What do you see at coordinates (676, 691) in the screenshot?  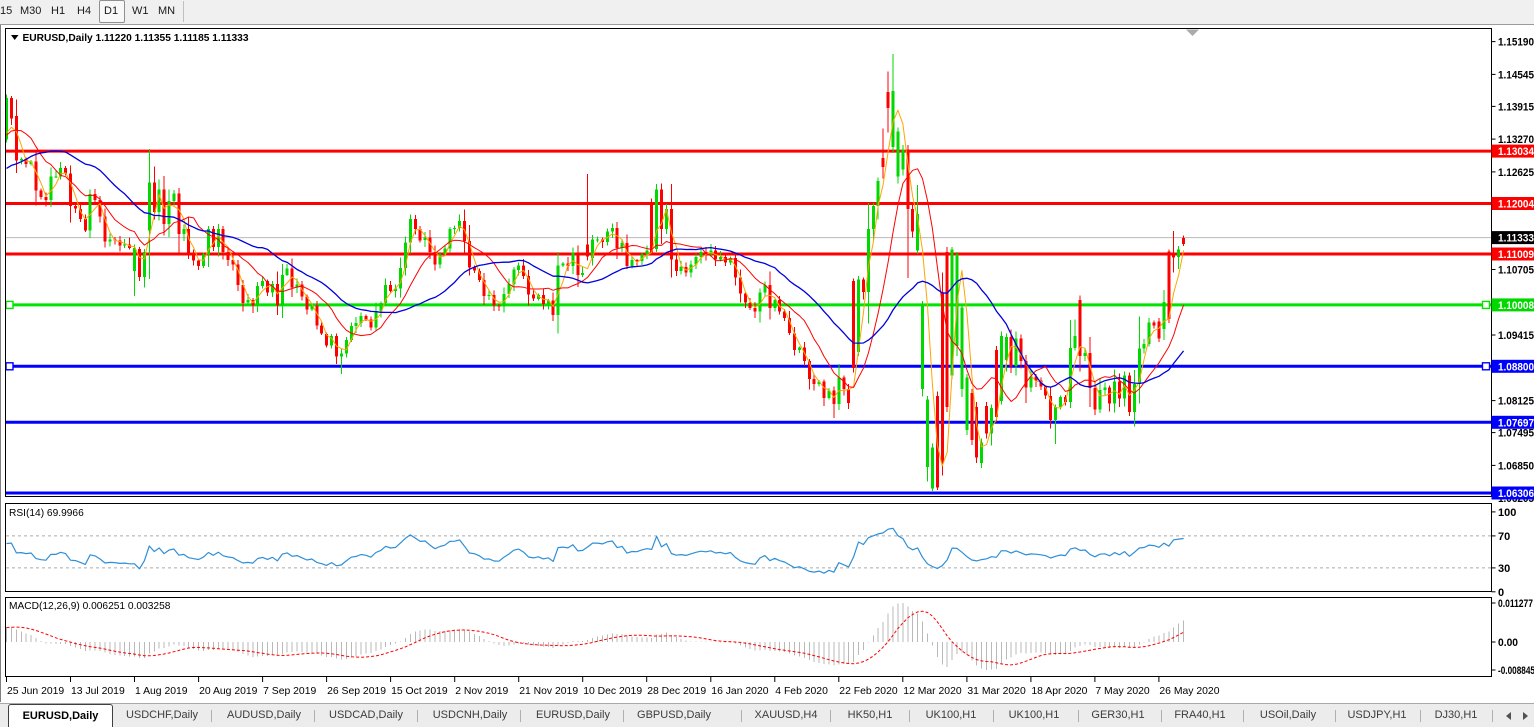 I see `svg-text: 28 Dec 2019` at bounding box center [676, 691].